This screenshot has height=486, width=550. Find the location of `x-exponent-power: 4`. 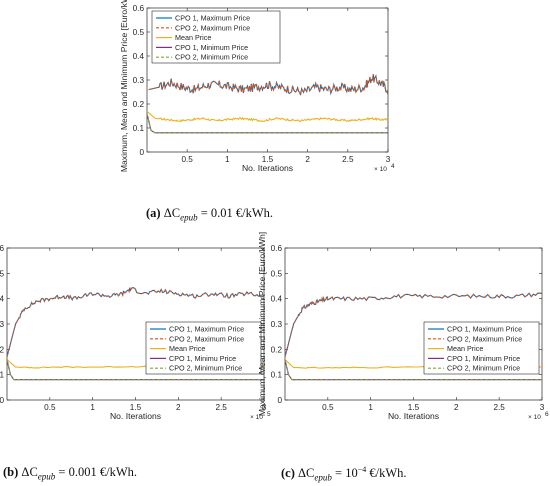

x-exponent-power: 4 is located at coordinates (393, 166).